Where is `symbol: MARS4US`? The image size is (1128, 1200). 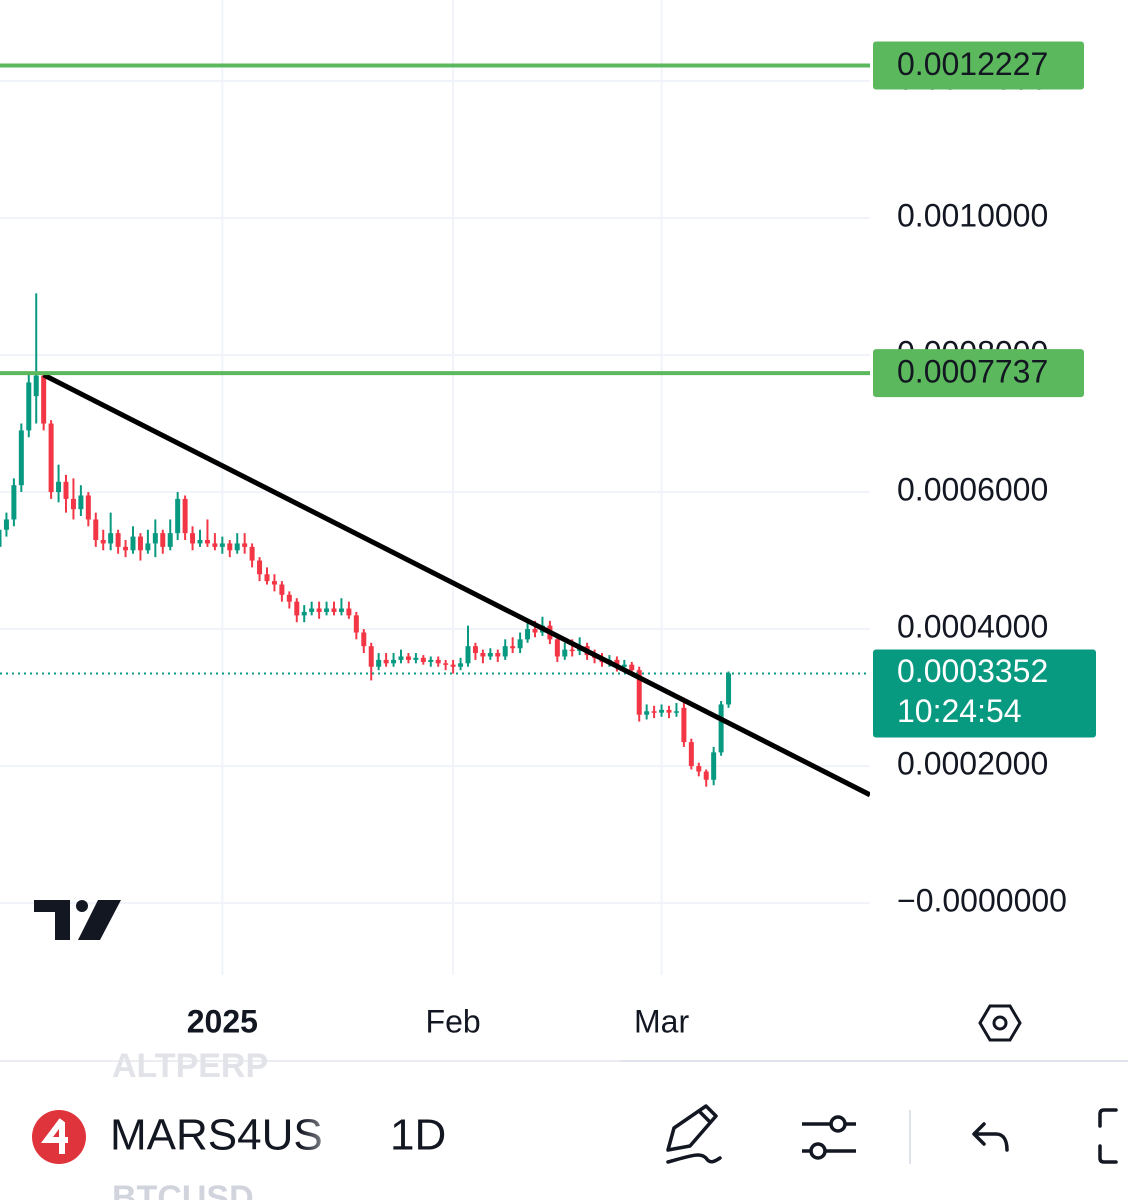
symbol: MARS4US is located at coordinates (216, 1135).